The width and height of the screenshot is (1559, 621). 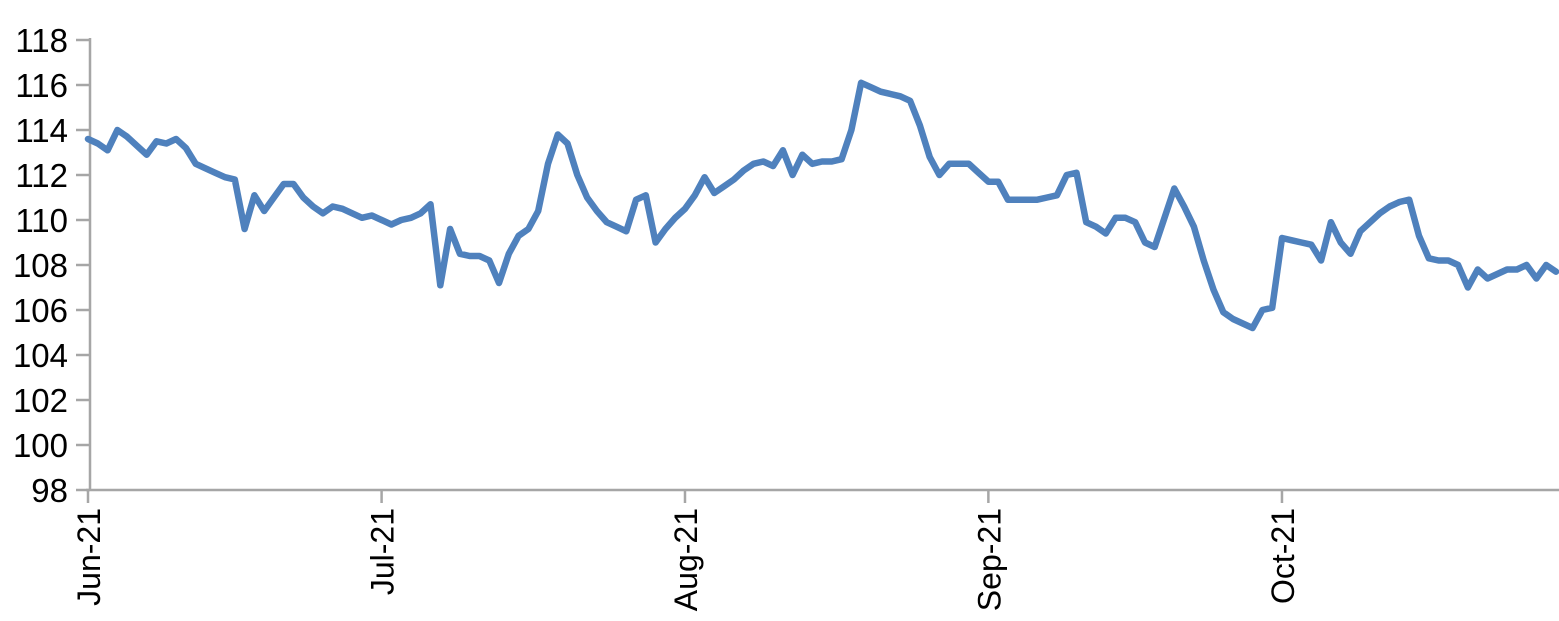 What do you see at coordinates (49, 490) in the screenshot?
I see `y-axis-tick-label: 98` at bounding box center [49, 490].